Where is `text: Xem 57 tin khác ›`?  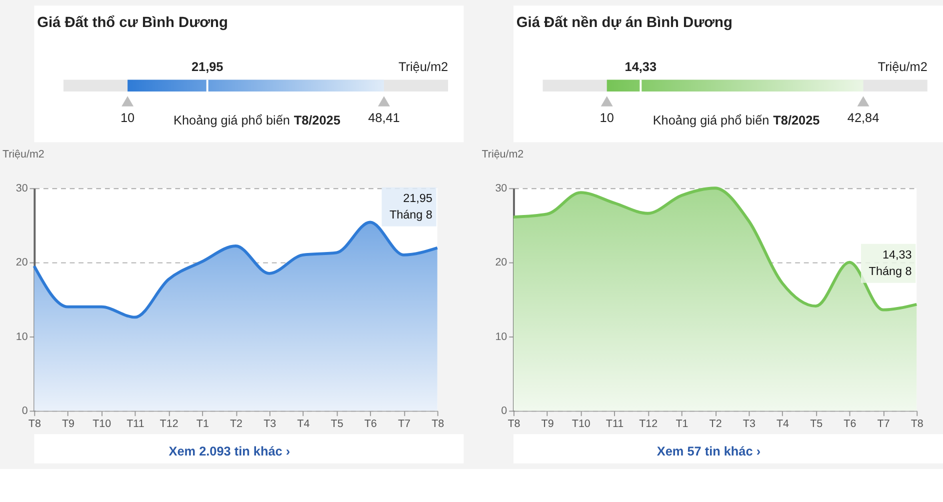
text: Xem 57 tin khác › is located at coordinates (708, 451).